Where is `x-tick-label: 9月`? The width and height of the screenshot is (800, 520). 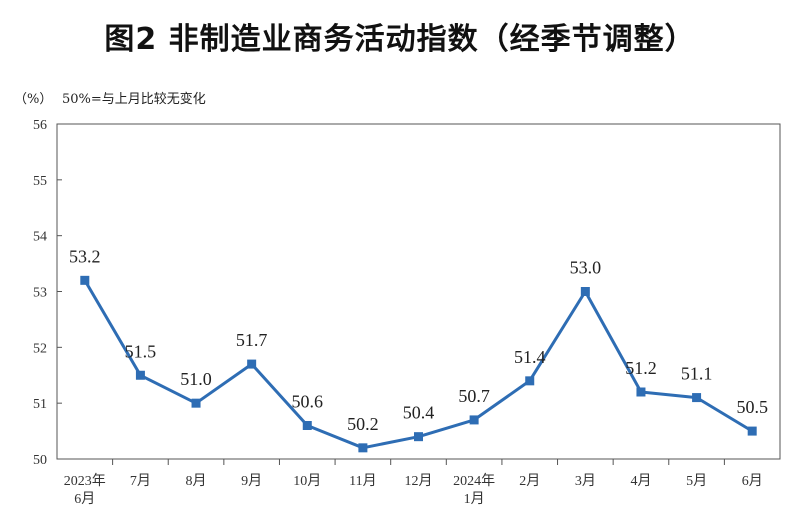 x-tick-label: 9月 is located at coordinates (251, 481).